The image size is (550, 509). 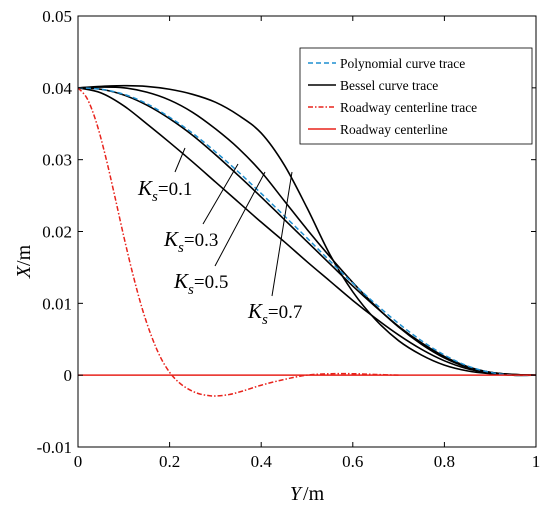 I want to click on x-axis-unit: m, so click(x=317, y=494).